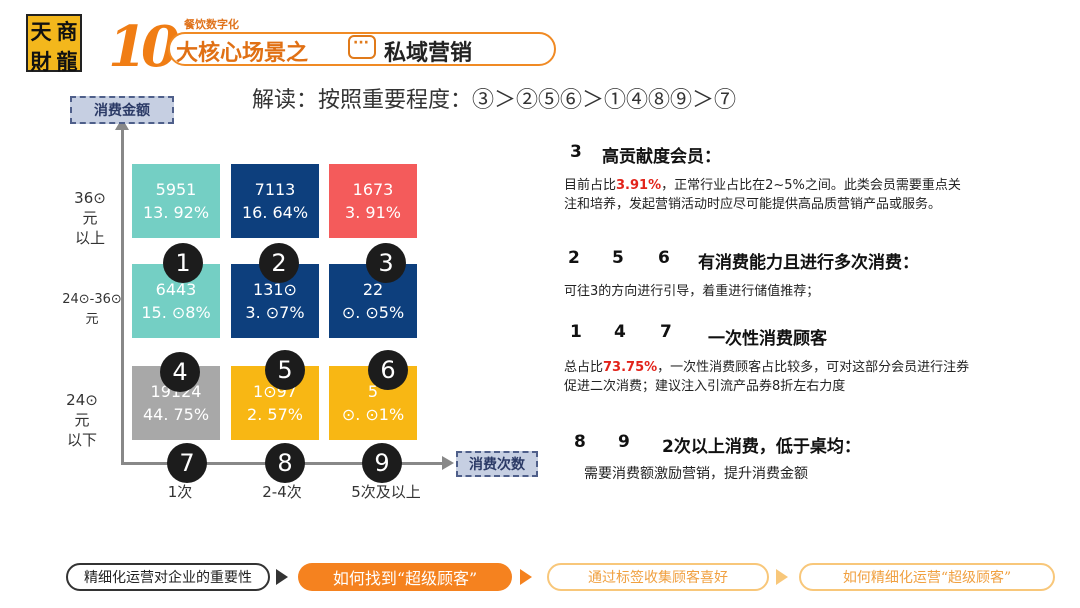 Image resolution: width=1080 pixels, height=608 pixels. Describe the element at coordinates (180, 372) in the screenshot. I see `number-circle: 4` at that location.